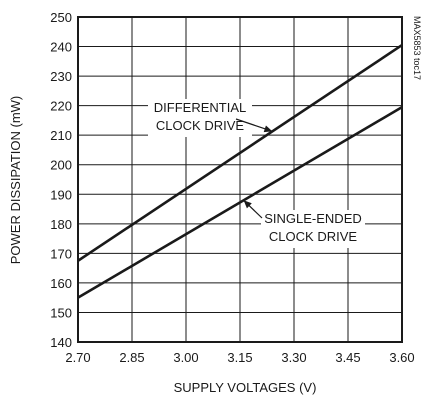  I want to click on y-tick-label: 190, so click(61, 194).